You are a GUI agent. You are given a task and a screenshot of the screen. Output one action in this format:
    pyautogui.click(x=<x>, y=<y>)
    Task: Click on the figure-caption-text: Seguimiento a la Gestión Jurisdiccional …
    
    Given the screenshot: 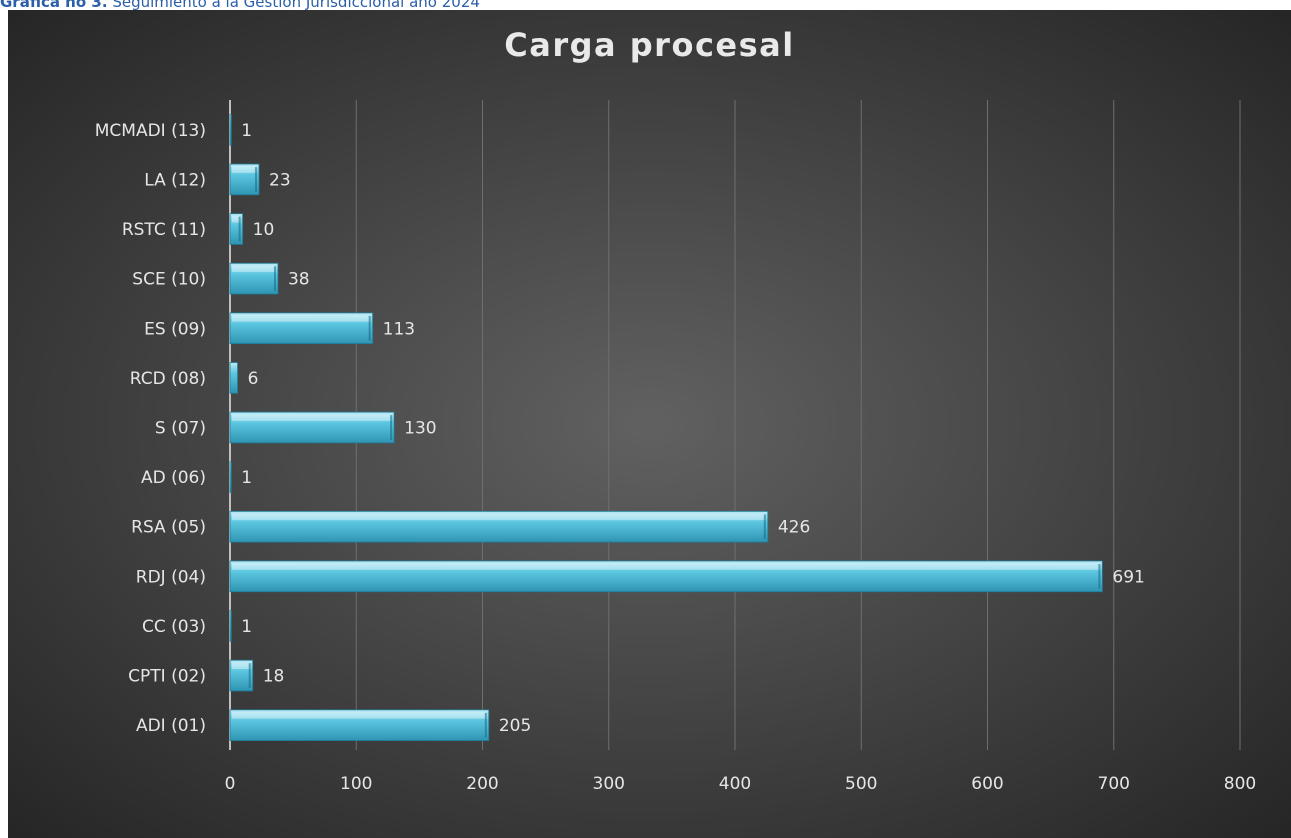 What is the action you would take?
    pyautogui.click(x=296, y=5)
    